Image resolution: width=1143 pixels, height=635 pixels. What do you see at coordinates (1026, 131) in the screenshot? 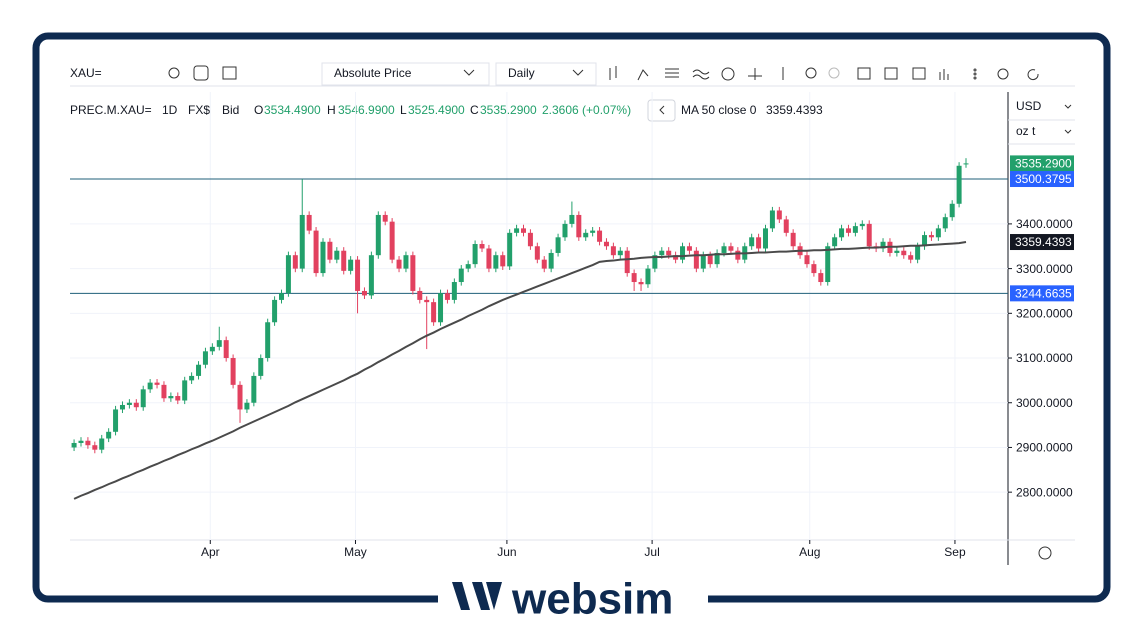
I see `unit: oz t` at bounding box center [1026, 131].